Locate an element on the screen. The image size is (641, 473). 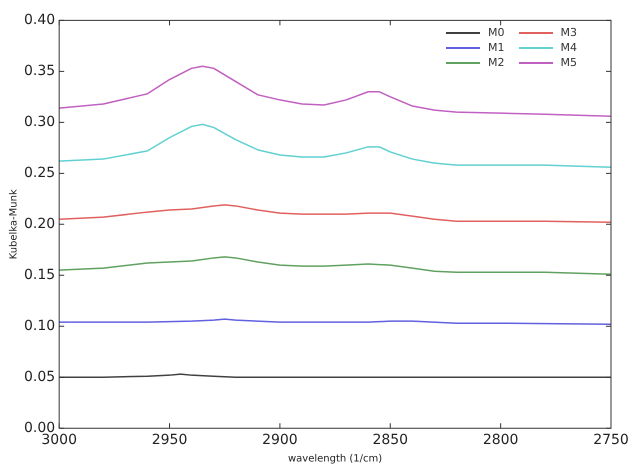
x-tick-label: 2850 is located at coordinates (390, 440).